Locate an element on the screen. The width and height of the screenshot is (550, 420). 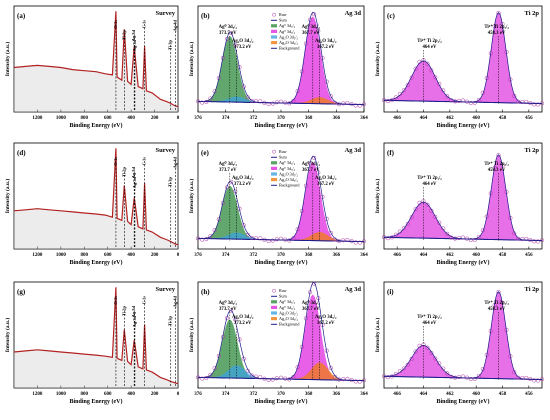
peak-label: Ag 3d is located at coordinates (133, 312).